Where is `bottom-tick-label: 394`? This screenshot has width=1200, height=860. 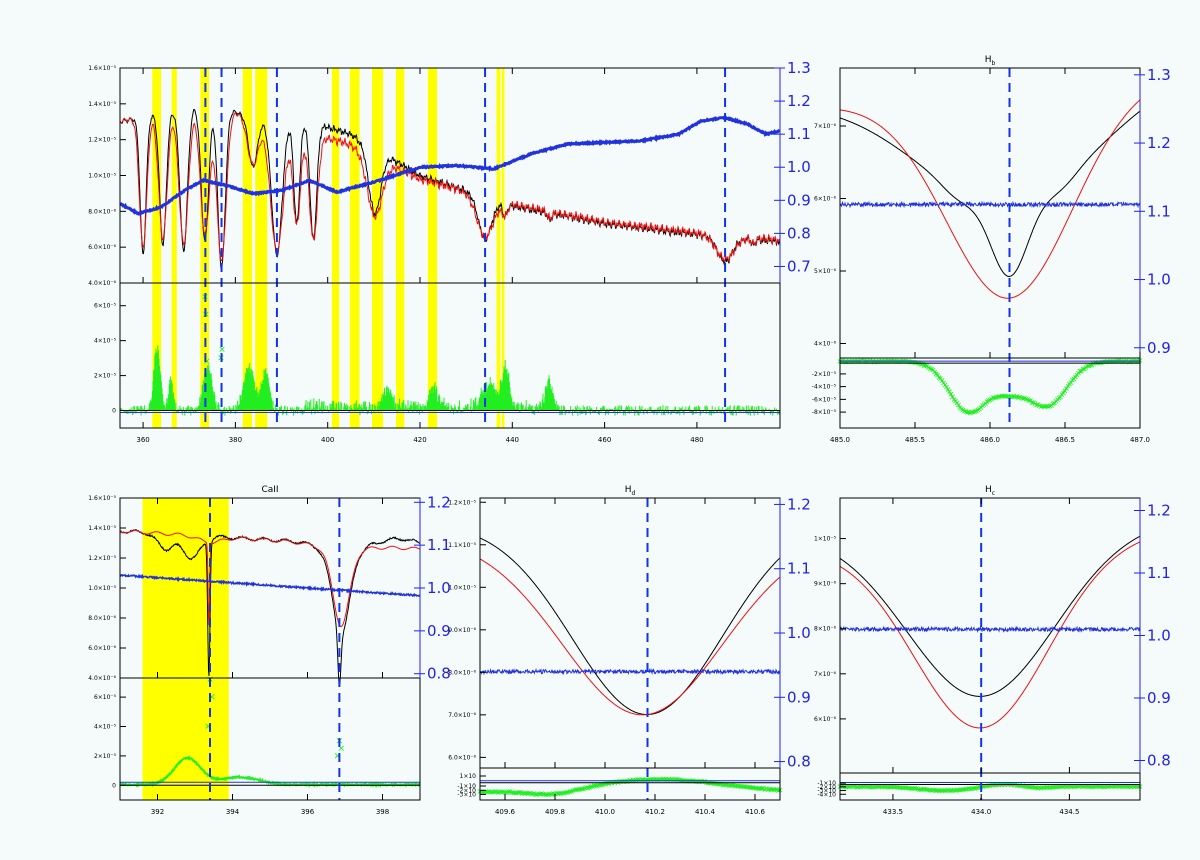 bottom-tick-label: 394 is located at coordinates (233, 812).